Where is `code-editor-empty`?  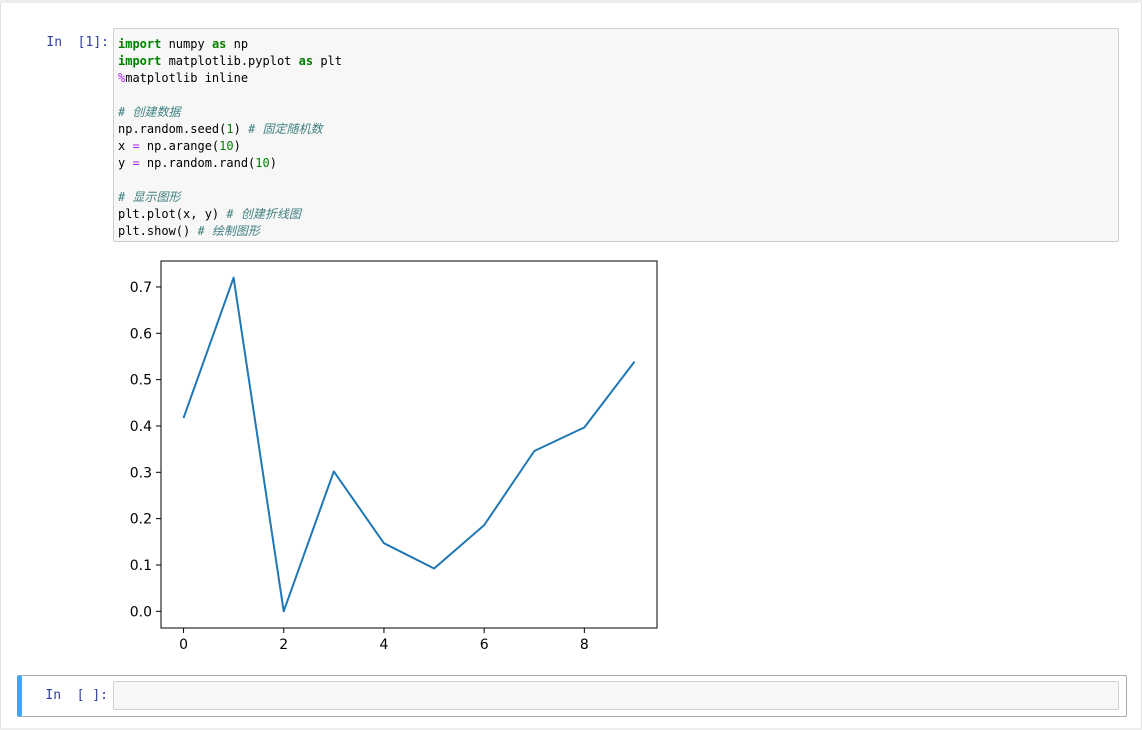
code-editor-empty is located at coordinates (616, 695).